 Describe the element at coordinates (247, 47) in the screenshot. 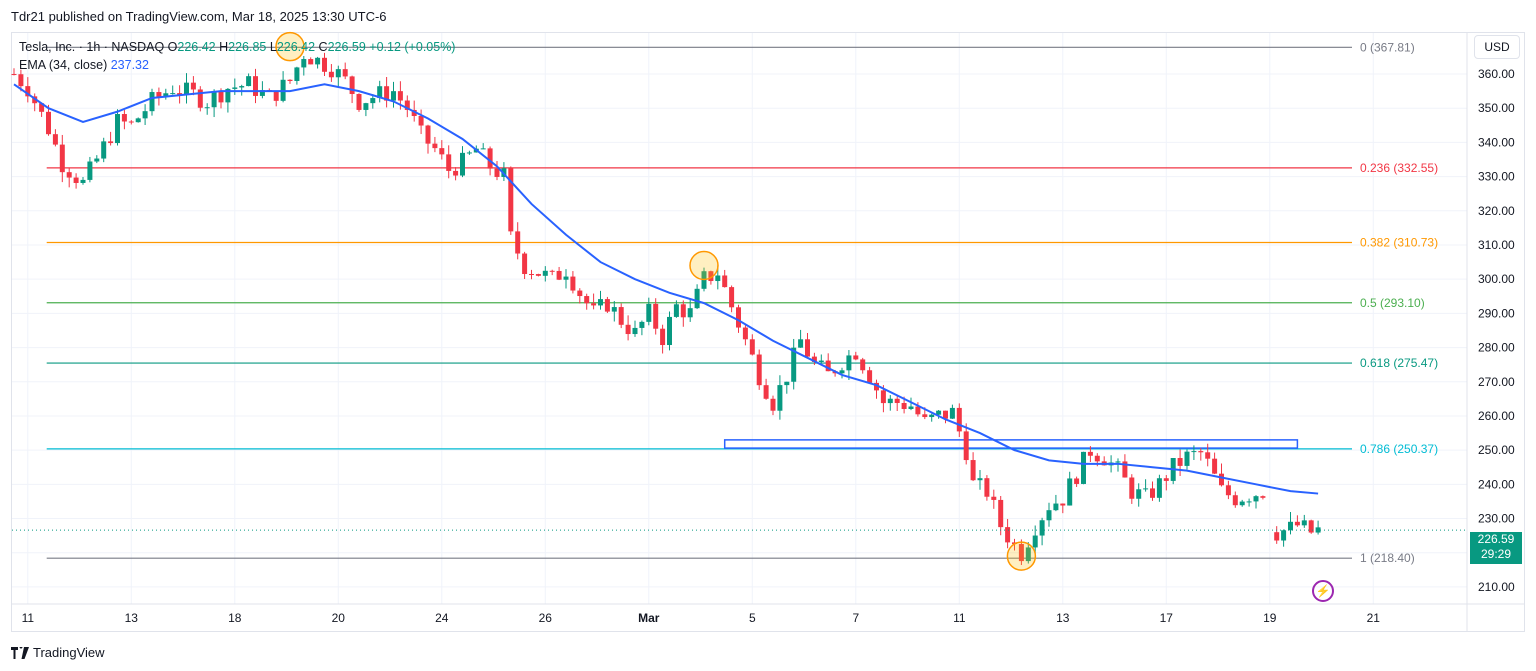

I see `high-value: 226.85` at that location.